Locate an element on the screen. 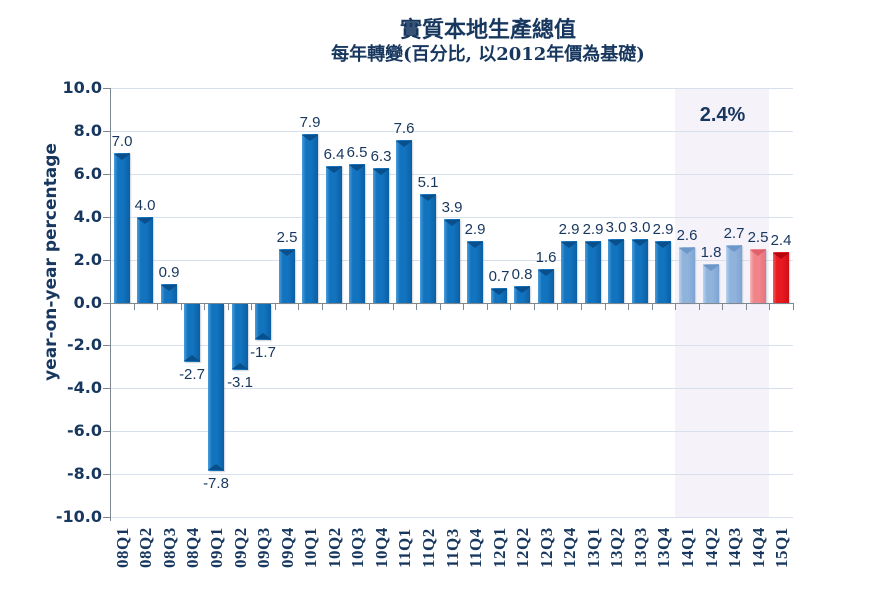 This screenshot has width=886, height=608. bar-12Q4 is located at coordinates (569, 272).